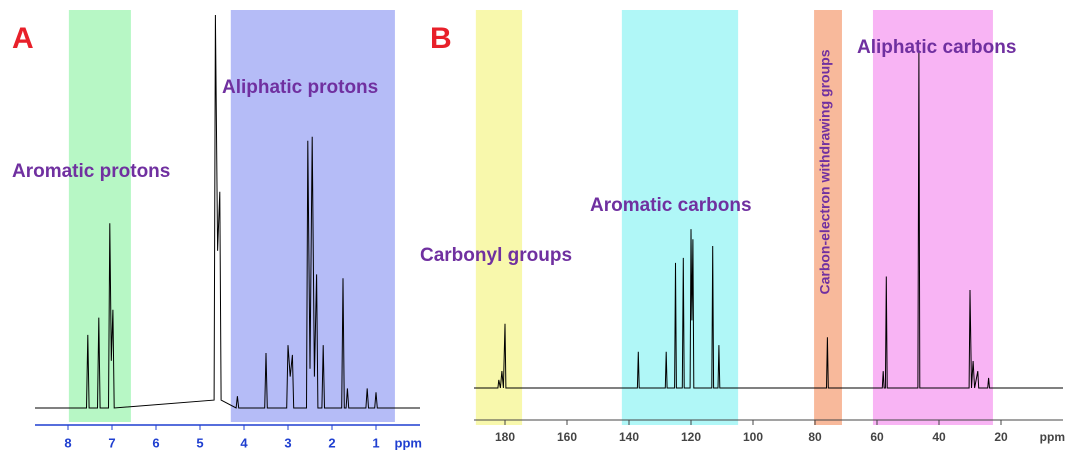 Image resolution: width=1067 pixels, height=451 pixels. Describe the element at coordinates (441, 38) in the screenshot. I see `panel-label: B` at that location.